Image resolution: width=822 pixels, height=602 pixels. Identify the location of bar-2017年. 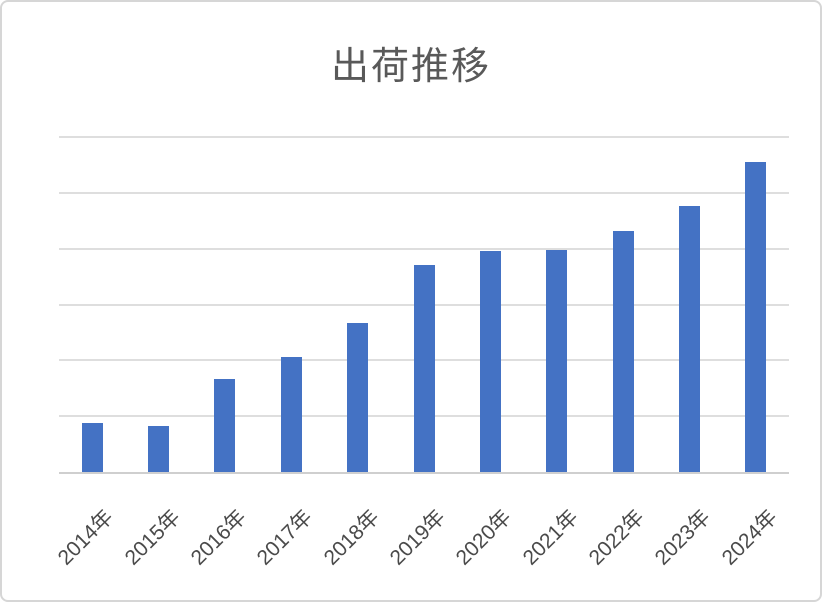
(291, 414).